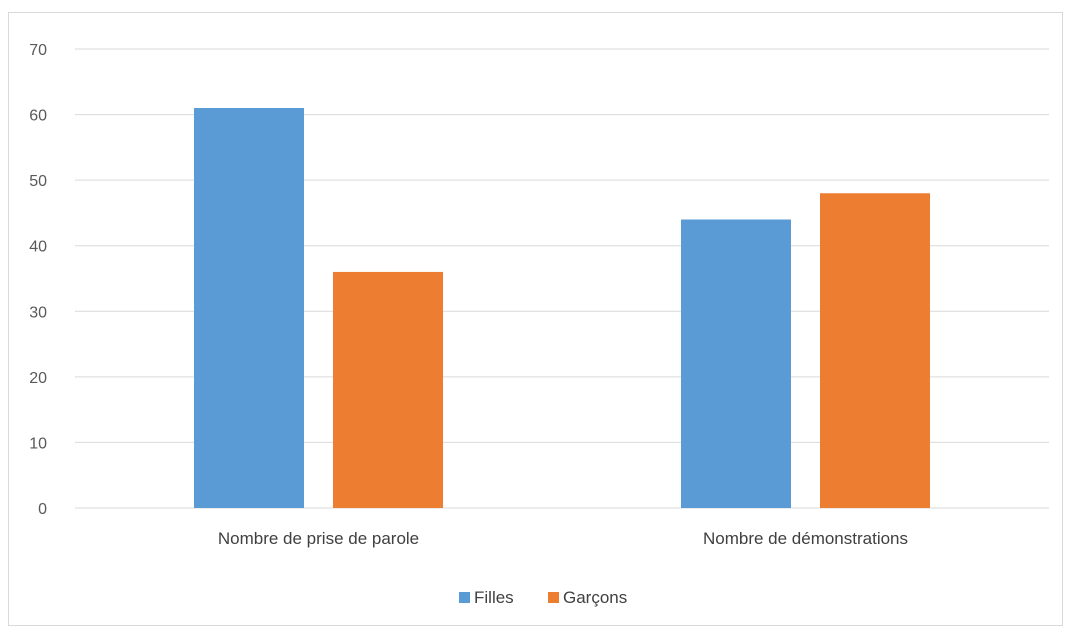  I want to click on y-tick-label: 40, so click(38, 247).